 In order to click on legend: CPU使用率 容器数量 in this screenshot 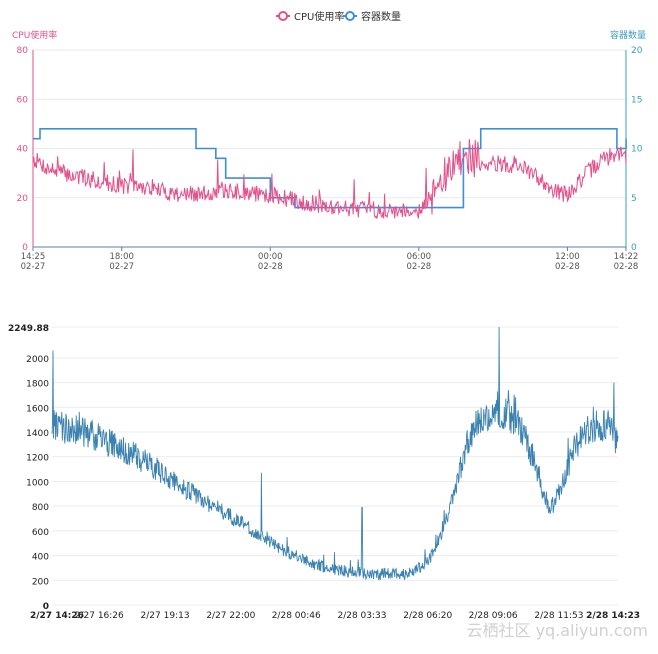, I will do `click(338, 16)`.